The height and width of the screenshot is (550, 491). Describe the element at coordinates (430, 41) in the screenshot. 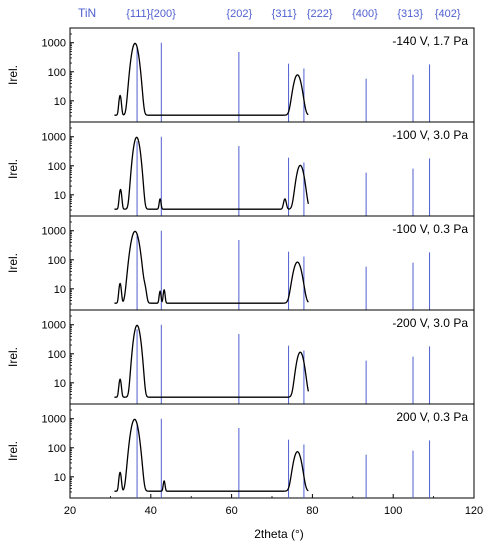

I see `panel-condition-label: -140 V, 1.7 Pa` at that location.